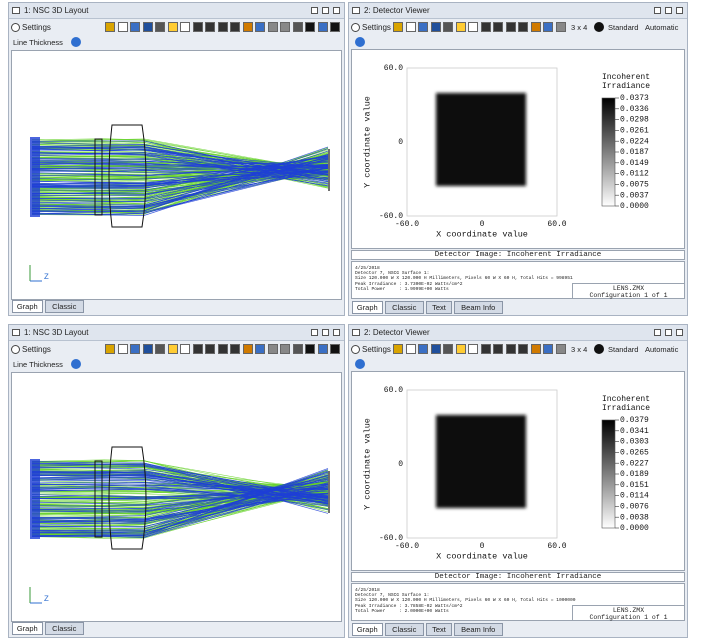 The width and height of the screenshot is (710, 643). Describe the element at coordinates (662, 349) in the screenshot. I see `automatic-dropdown: Automatic` at that location.